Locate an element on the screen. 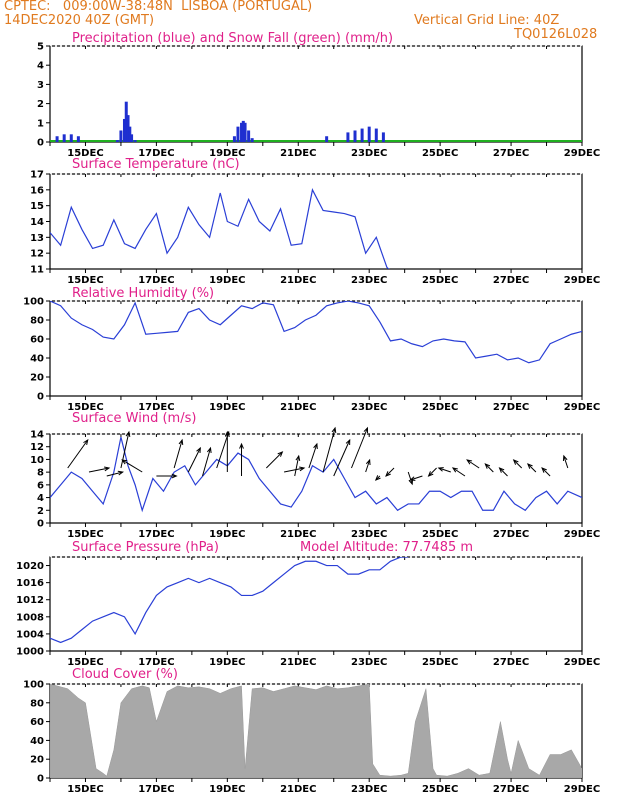 The image size is (618, 800). header-code: TQ0126L028 is located at coordinates (556, 34).